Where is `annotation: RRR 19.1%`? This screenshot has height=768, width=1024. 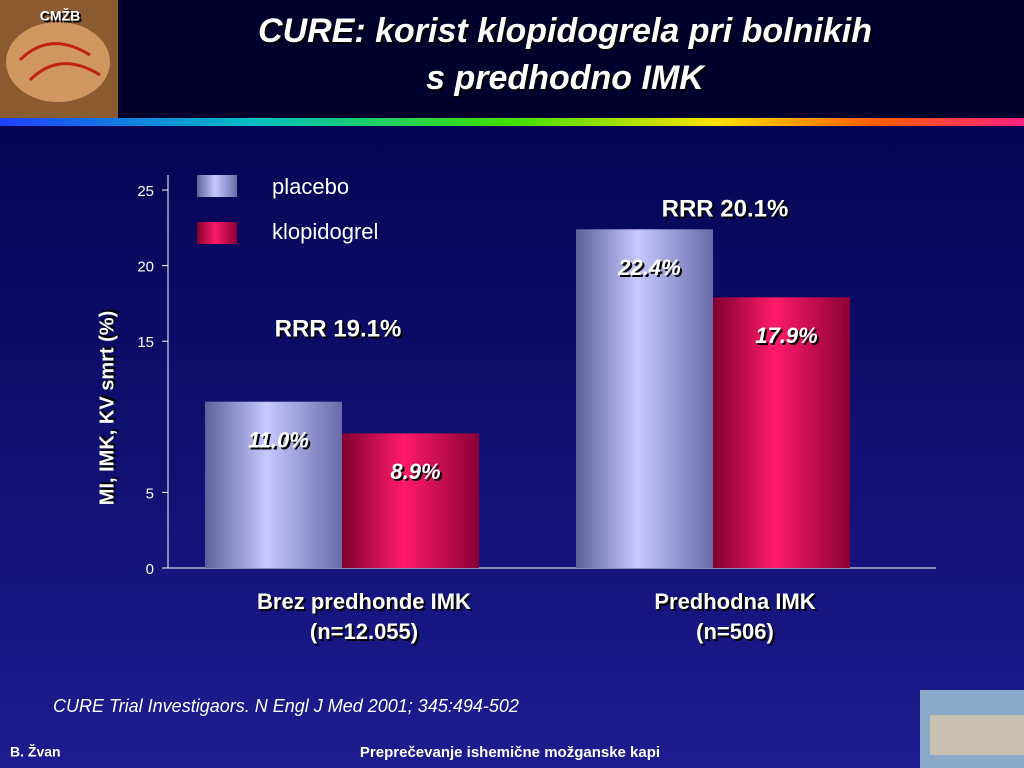
annotation: RRR 19.1% is located at coordinates (338, 328).